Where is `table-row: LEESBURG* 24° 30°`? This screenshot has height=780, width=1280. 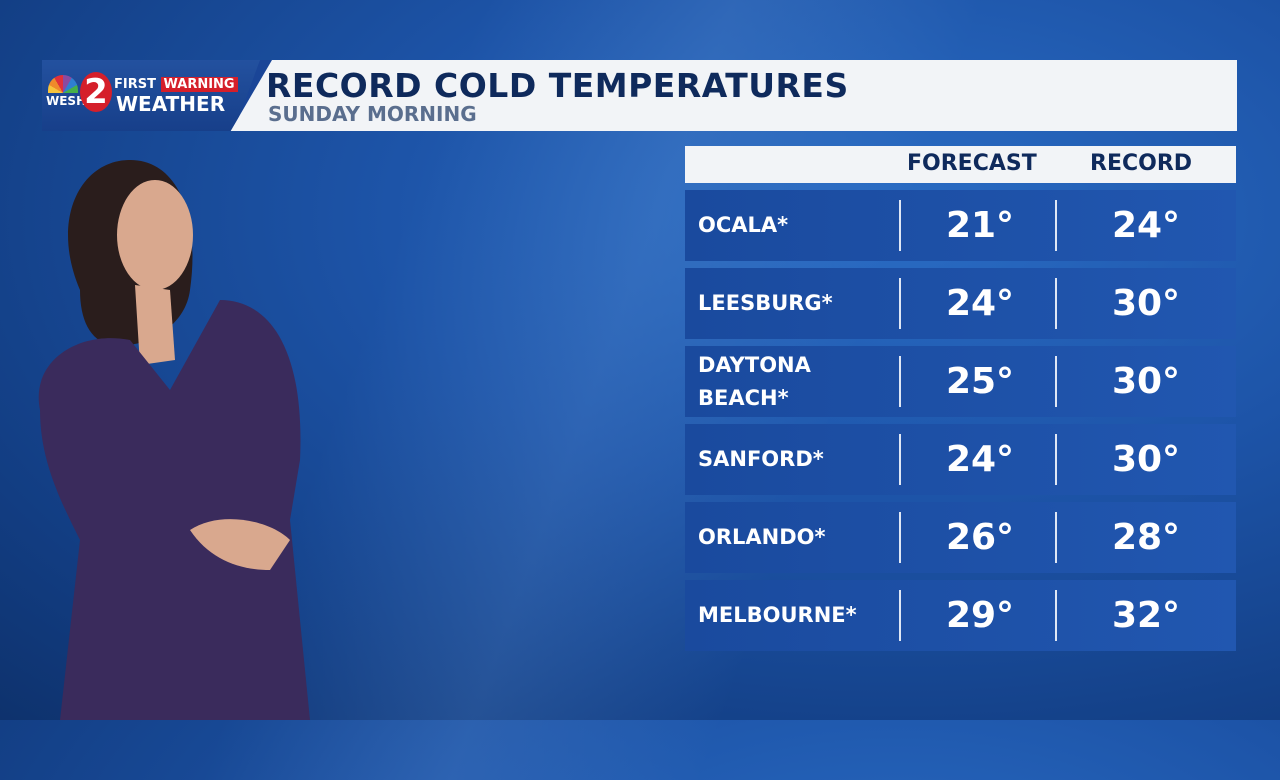
table-row: LEESBURG* 24° 30° is located at coordinates (960, 303).